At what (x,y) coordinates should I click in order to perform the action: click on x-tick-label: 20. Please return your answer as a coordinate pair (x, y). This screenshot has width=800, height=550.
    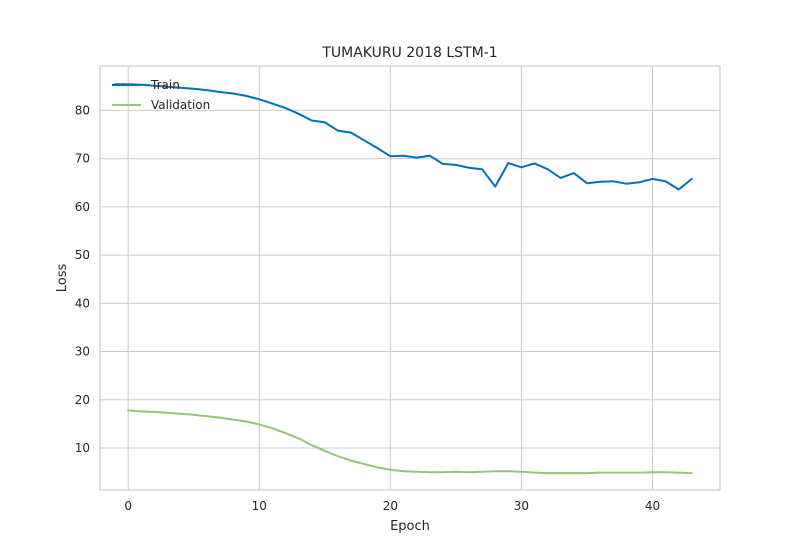
    Looking at the image, I should click on (390, 506).